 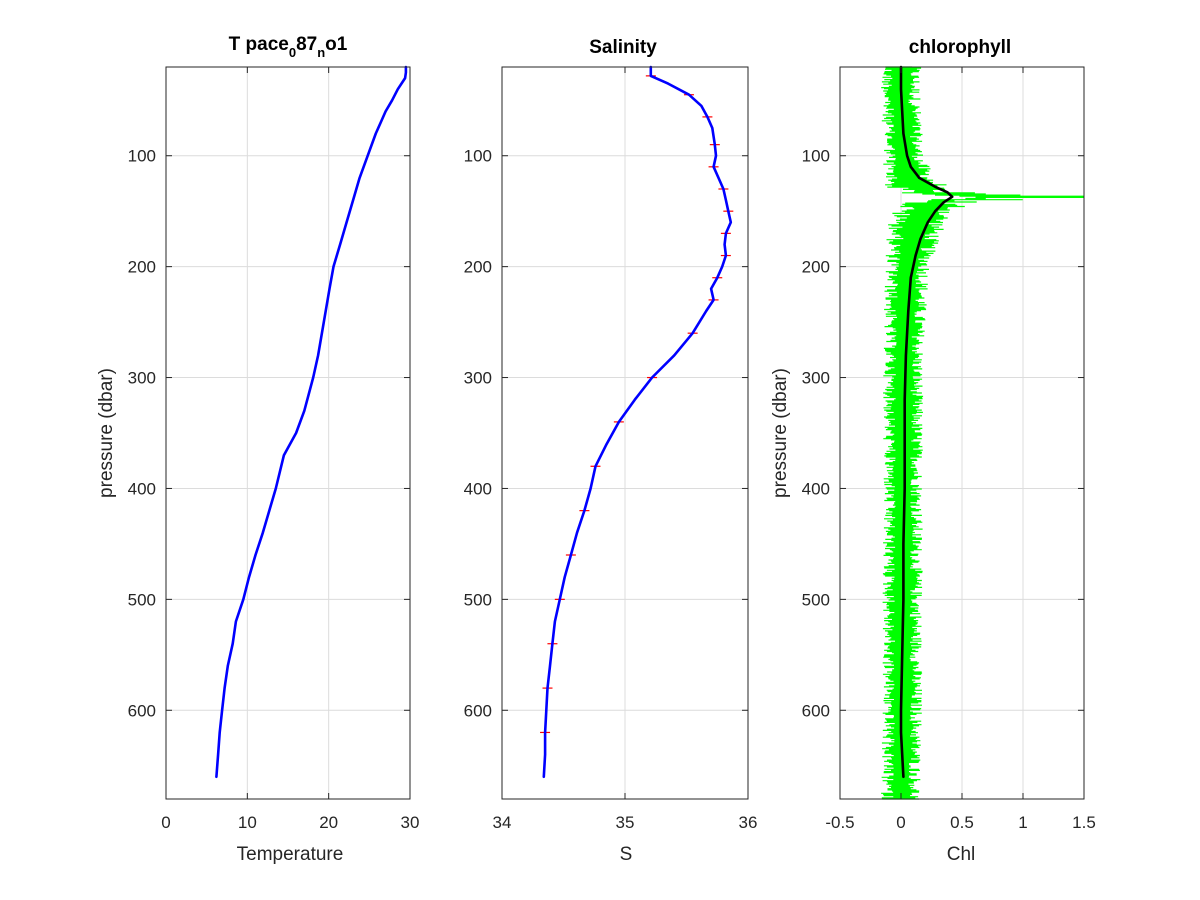 I want to click on chlorophyll-ytick-label: 400, so click(x=816, y=488).